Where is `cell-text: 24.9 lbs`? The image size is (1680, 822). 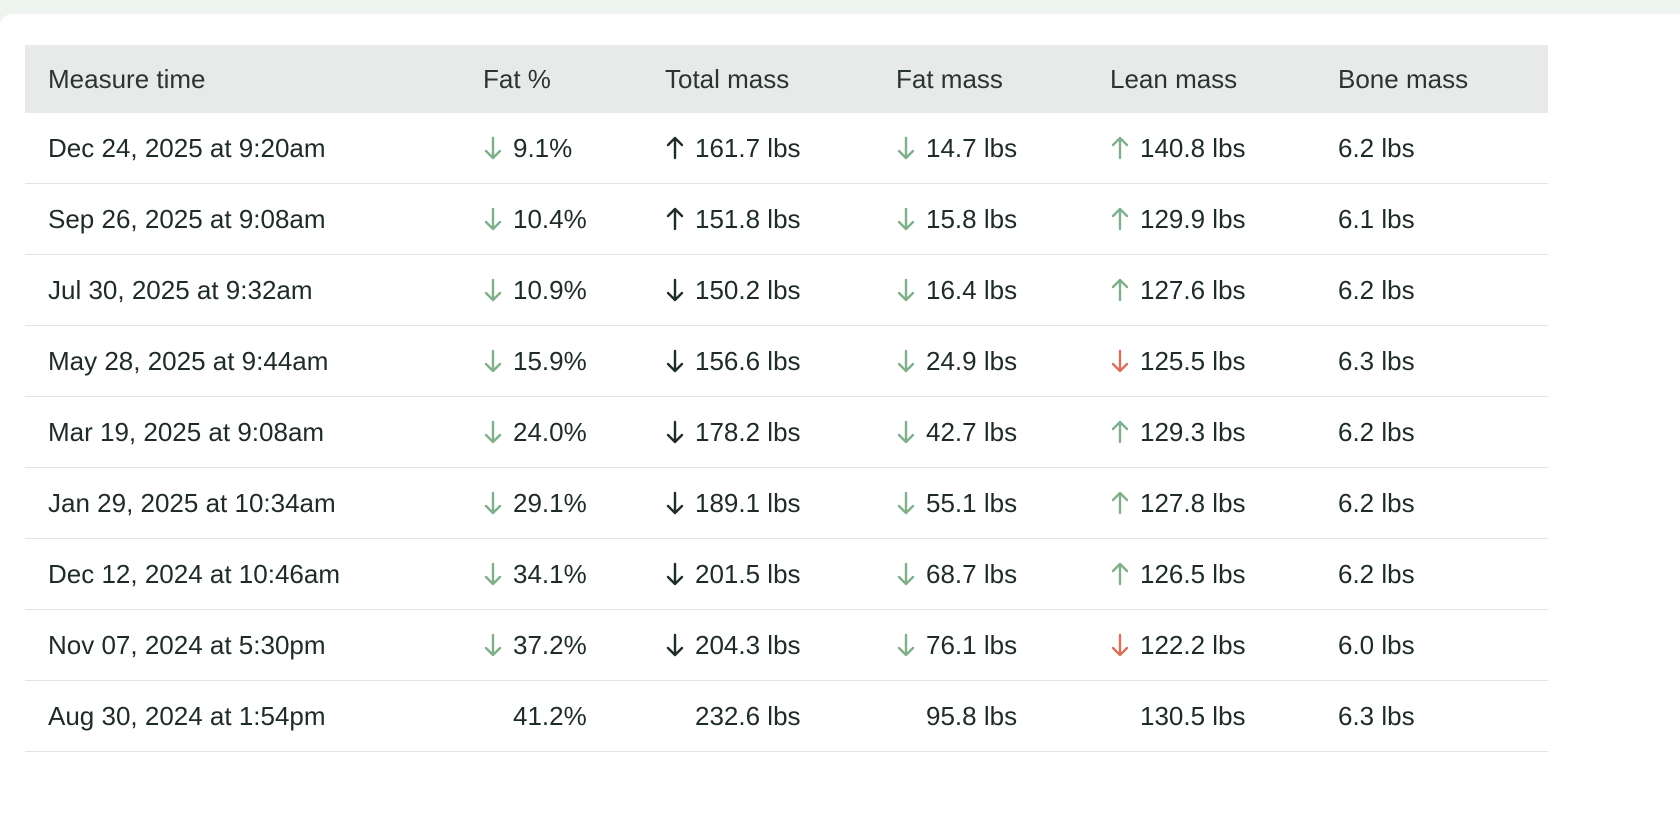 cell-text: 24.9 lbs is located at coordinates (972, 360).